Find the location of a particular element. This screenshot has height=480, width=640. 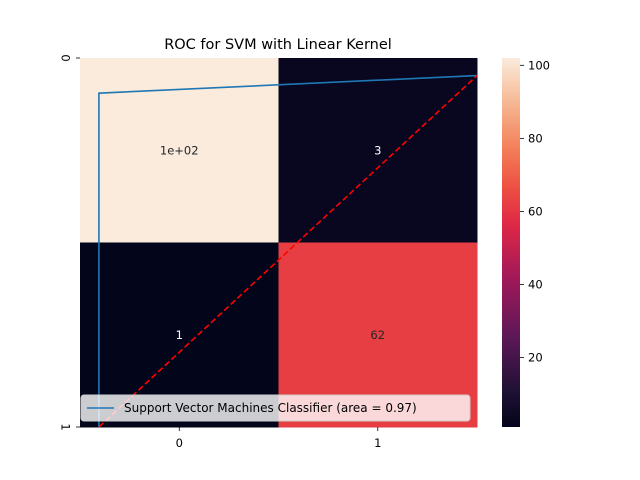

colorbar-tick-label: 40 is located at coordinates (535, 285).